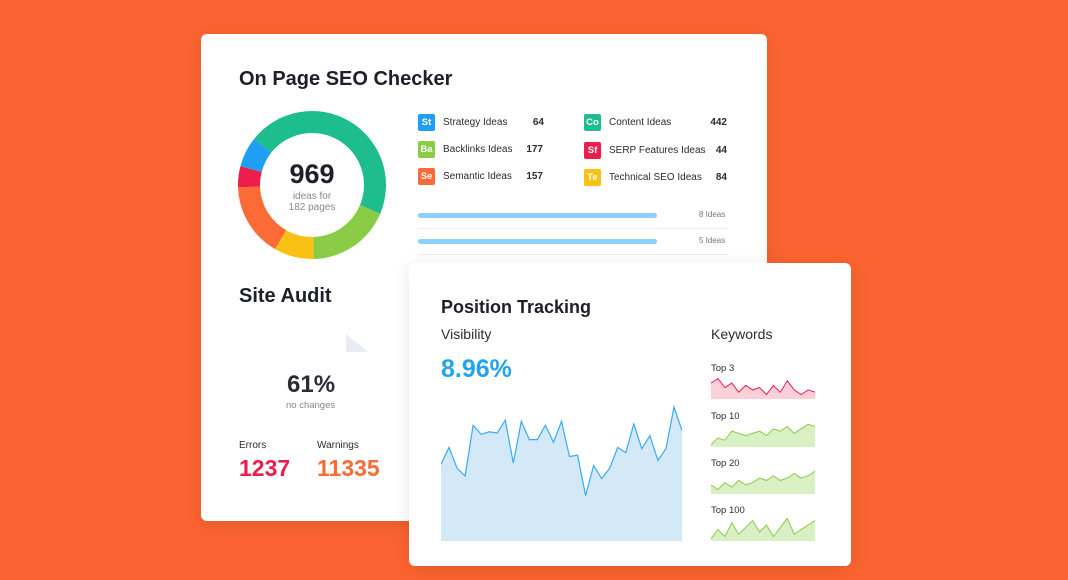  I want to click on seo-checker-title: On Page SEO Checker, so click(346, 79).